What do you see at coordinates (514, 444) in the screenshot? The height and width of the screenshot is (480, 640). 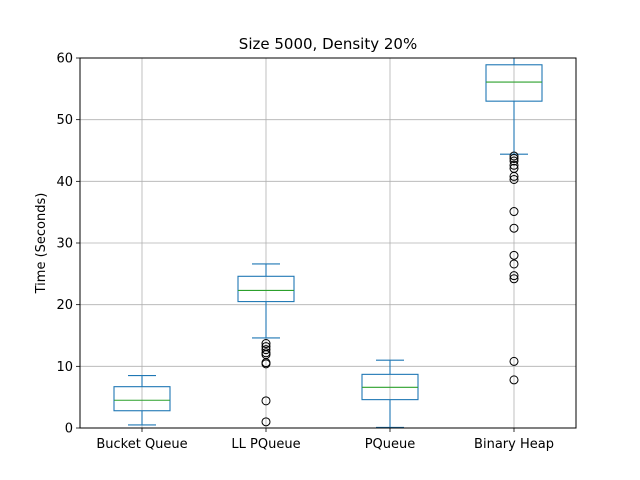 I see `x-tick-label: Binary Heap` at bounding box center [514, 444].